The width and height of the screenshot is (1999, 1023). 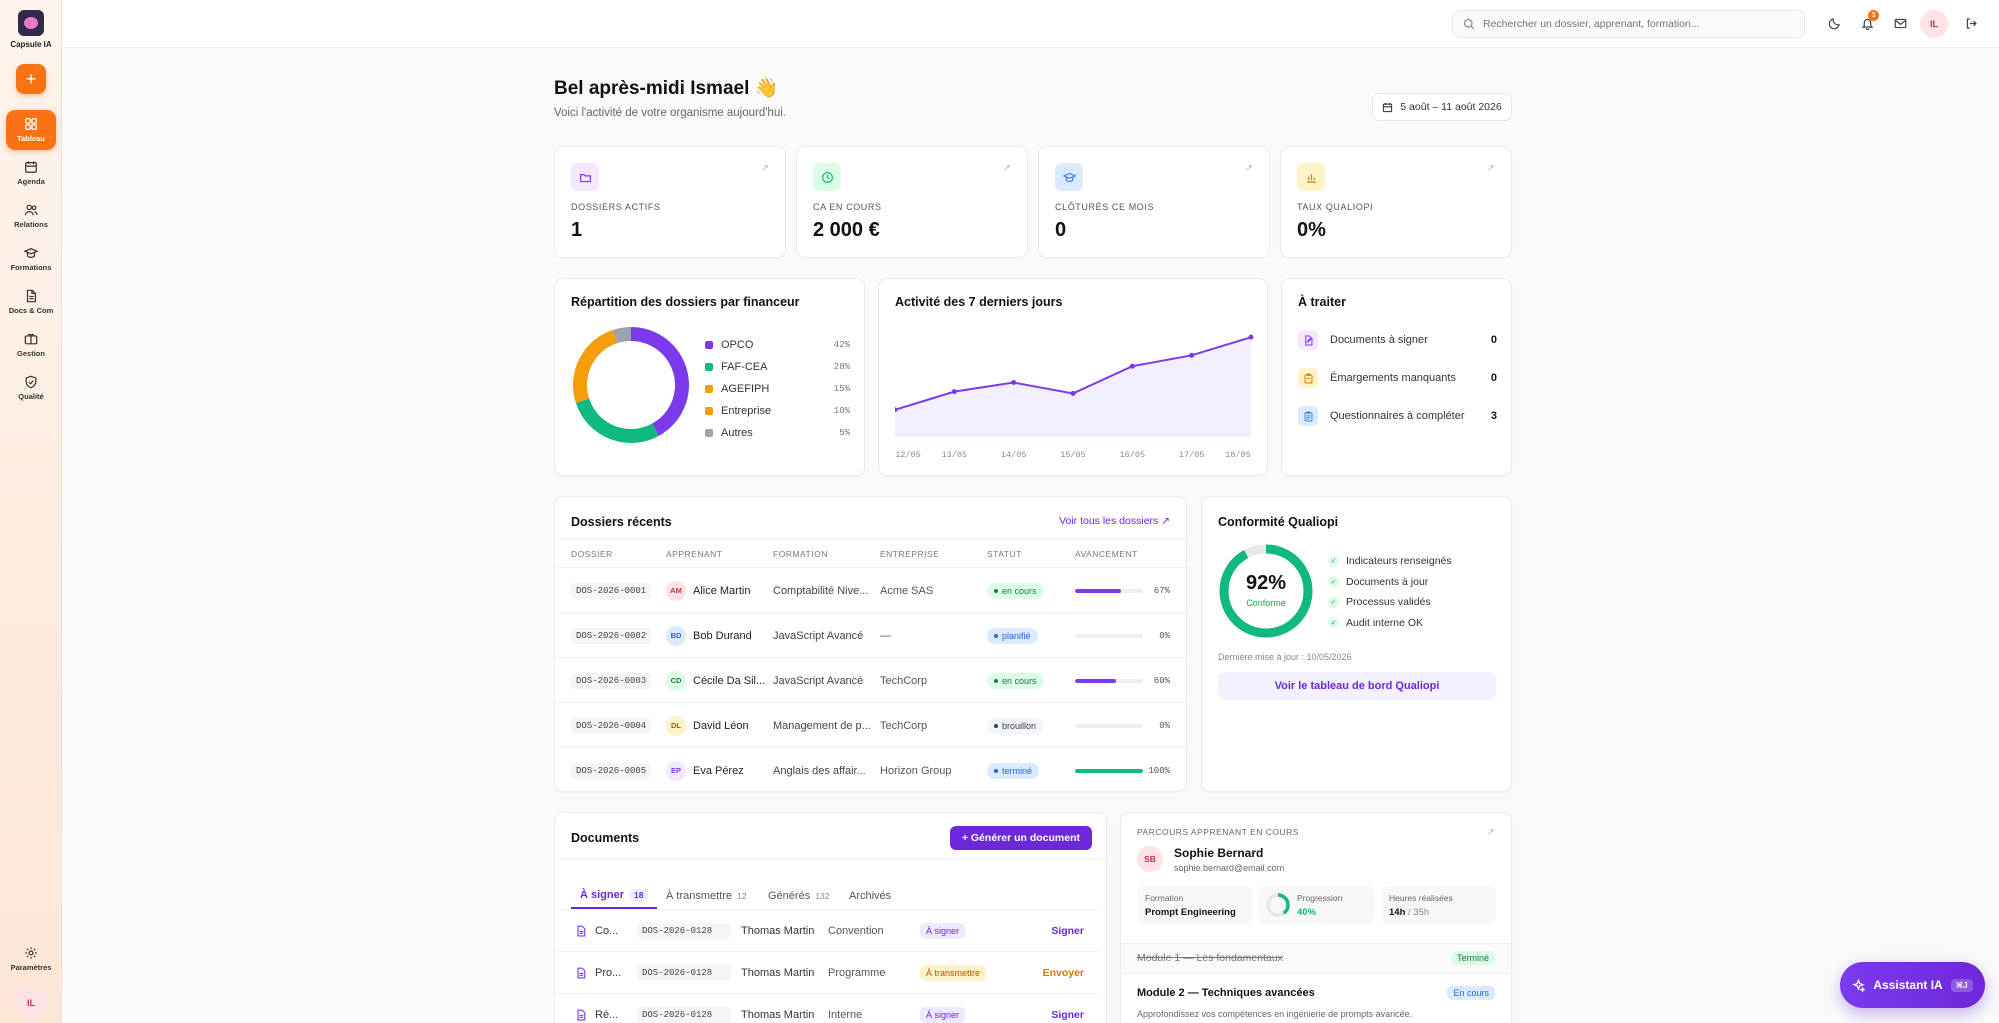 What do you see at coordinates (800, 554) in the screenshot?
I see `column-header: FORMATION` at bounding box center [800, 554].